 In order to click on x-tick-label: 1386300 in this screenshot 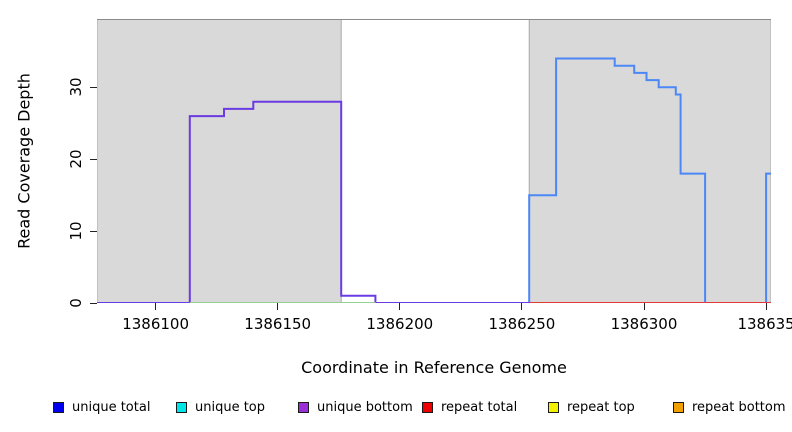, I will do `click(644, 324)`.